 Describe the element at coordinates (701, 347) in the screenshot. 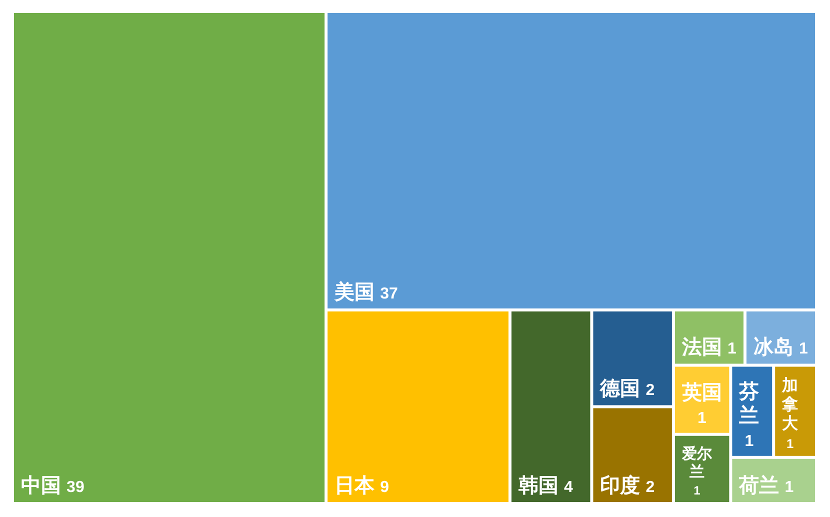

I see `category-label: 法国` at that location.